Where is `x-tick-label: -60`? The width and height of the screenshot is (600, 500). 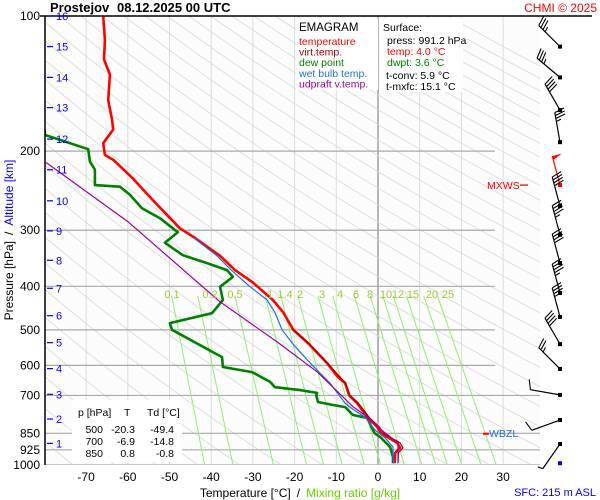 x-tick-label: -60 is located at coordinates (128, 477).